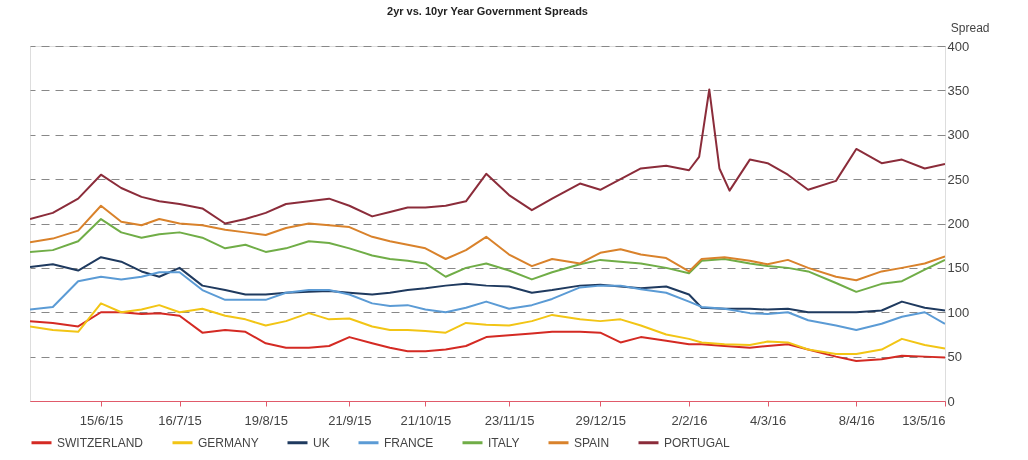 Image resolution: width=1028 pixels, height=460 pixels. Describe the element at coordinates (958, 135) in the screenshot. I see `y-tick-label: 300` at that location.